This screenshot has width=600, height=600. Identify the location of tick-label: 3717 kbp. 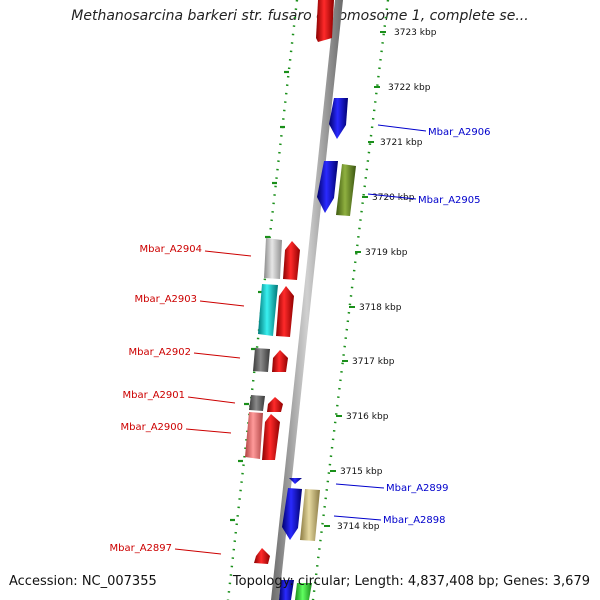
(373, 362).